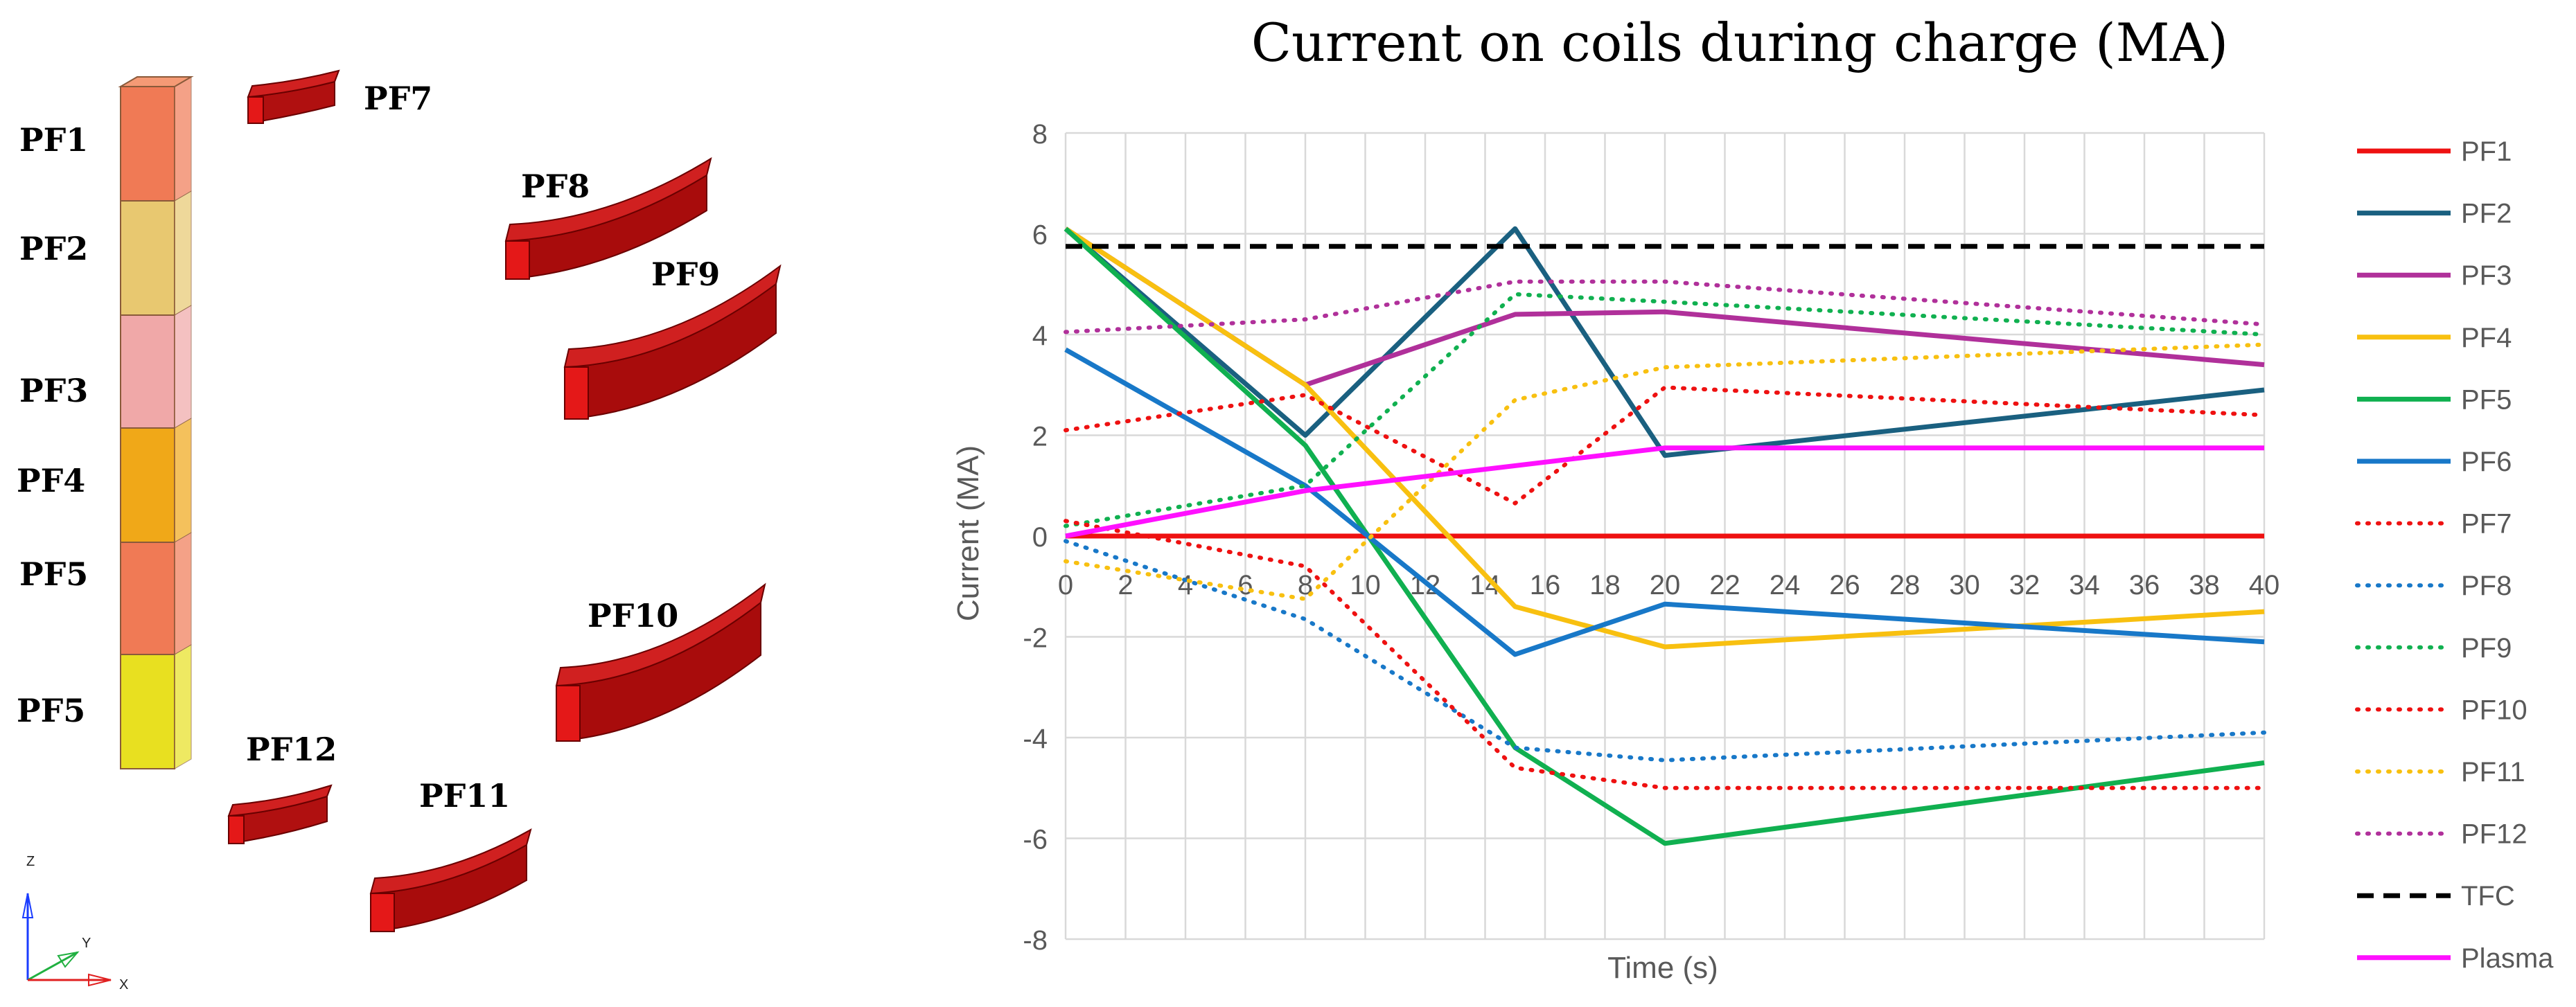 This screenshot has width=2576, height=1007. I want to click on x-axis-label: X, so click(124, 984).